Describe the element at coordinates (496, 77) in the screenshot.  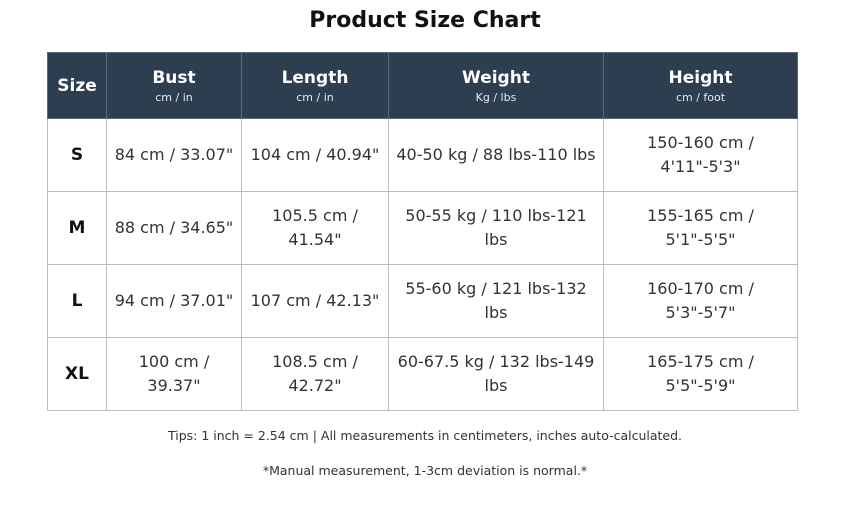
I see `column-header-label: Weight` at that location.